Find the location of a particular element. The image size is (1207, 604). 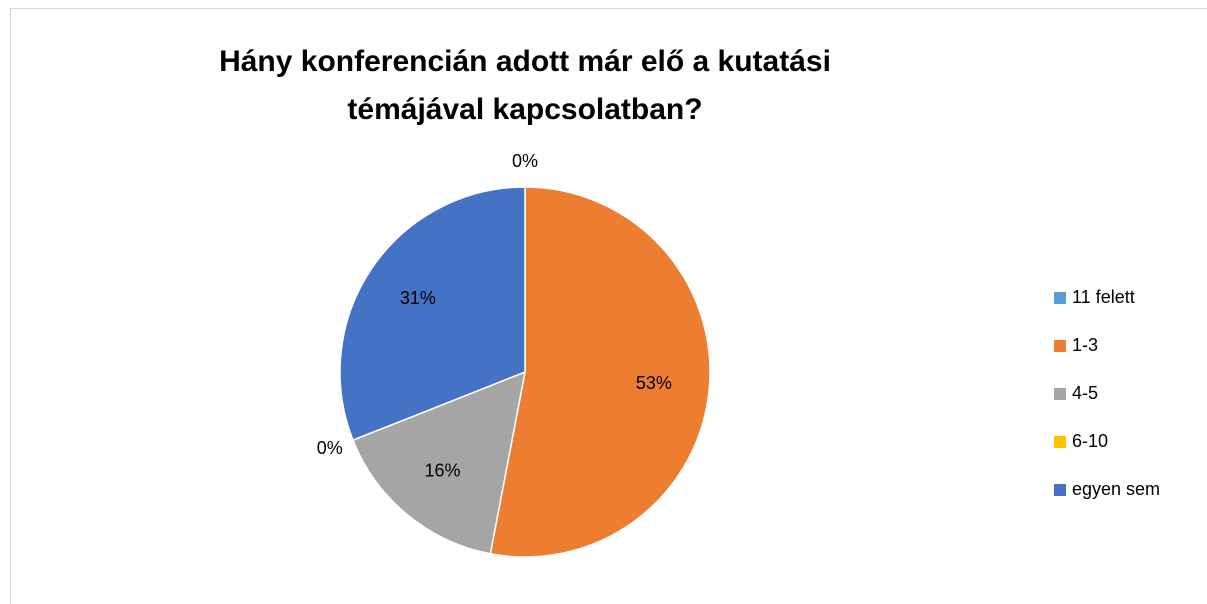

legend-label: 1-3 is located at coordinates (1085, 345).